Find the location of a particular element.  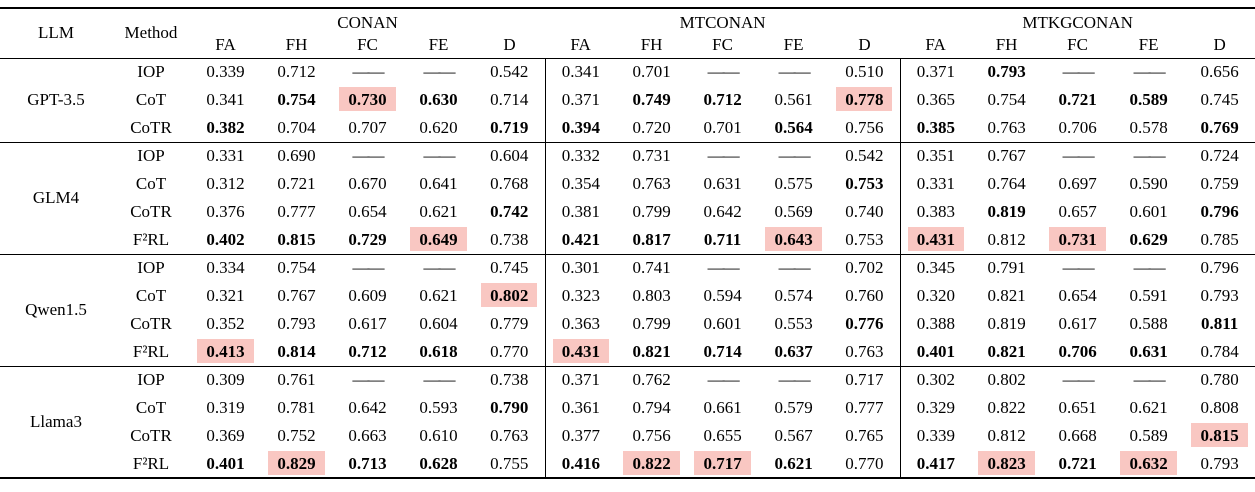

value-text: 0.332 is located at coordinates (580, 156).